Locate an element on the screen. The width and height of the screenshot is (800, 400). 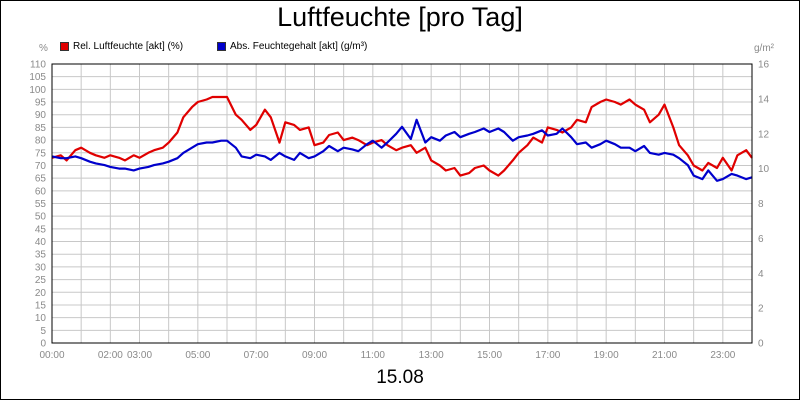
x-tick-label: 13:00 is located at coordinates (431, 355).